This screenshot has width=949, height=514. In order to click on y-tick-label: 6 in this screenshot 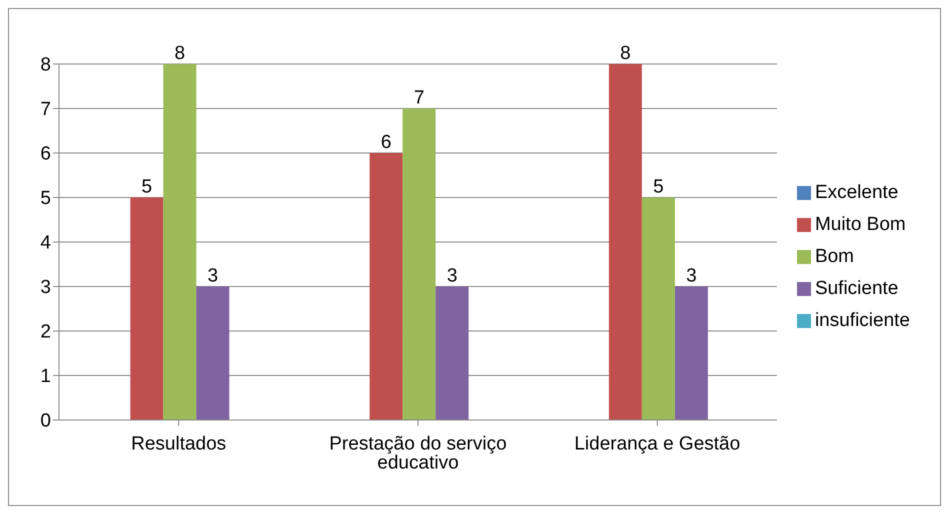, I will do `click(45, 154)`.